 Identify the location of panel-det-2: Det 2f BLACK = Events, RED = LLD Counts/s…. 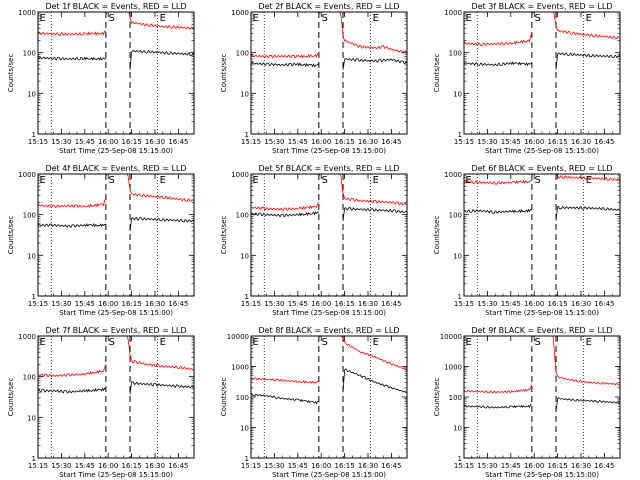
(314, 78).